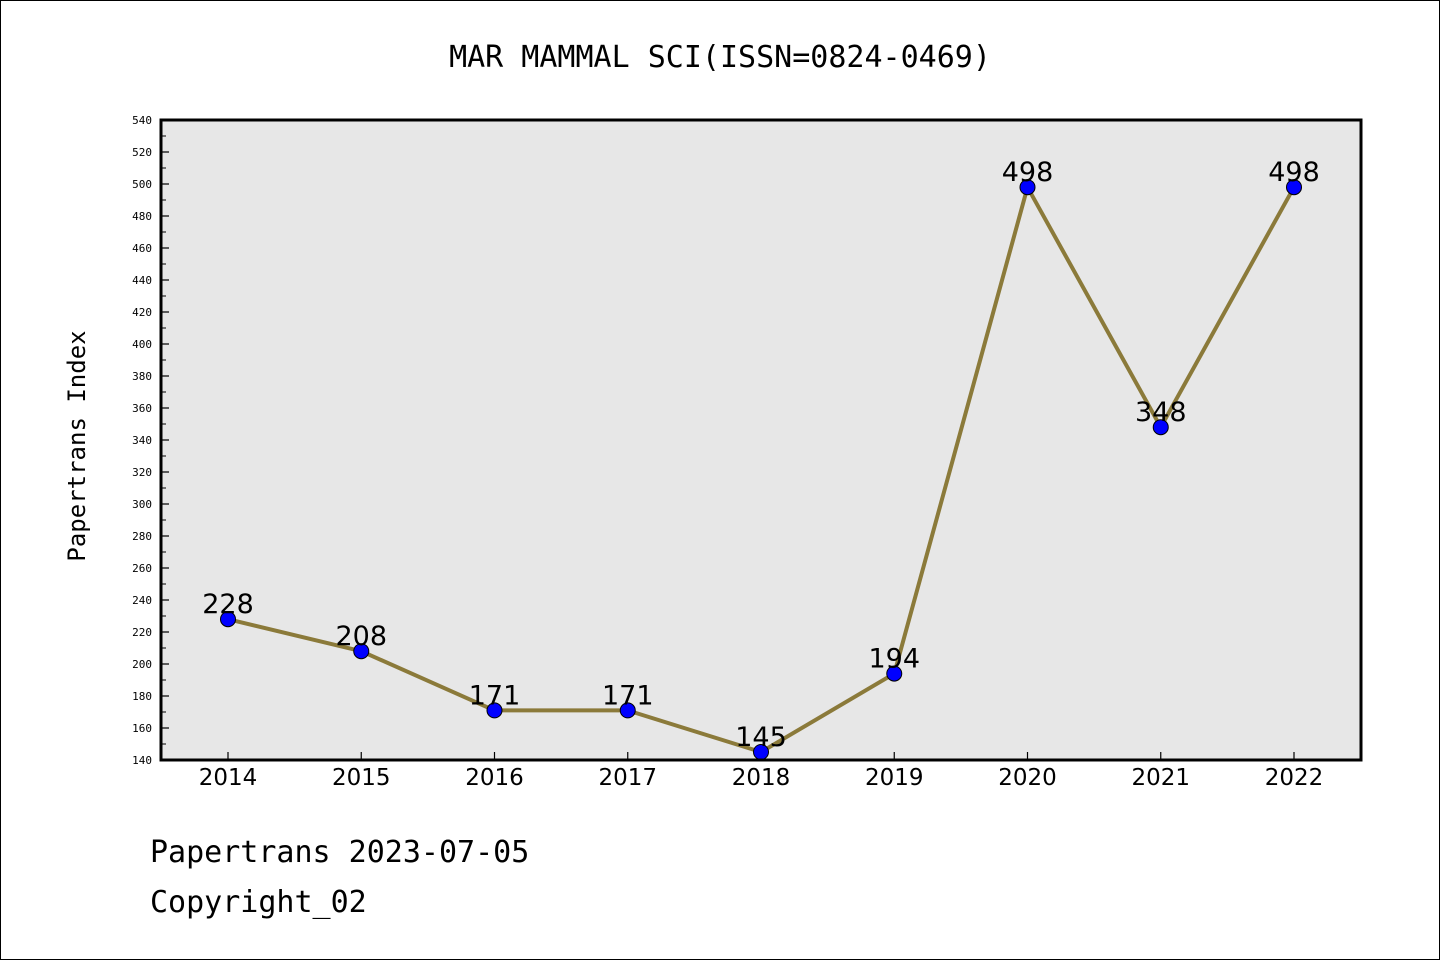  Describe the element at coordinates (142, 600) in the screenshot. I see `y-tick-label: 240` at that location.